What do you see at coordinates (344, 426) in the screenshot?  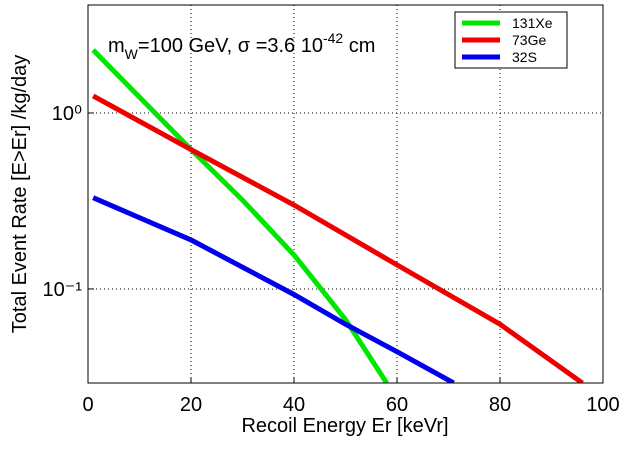 I see `x-axis-label: Recoil Energy Er [keVr]` at bounding box center [344, 426].